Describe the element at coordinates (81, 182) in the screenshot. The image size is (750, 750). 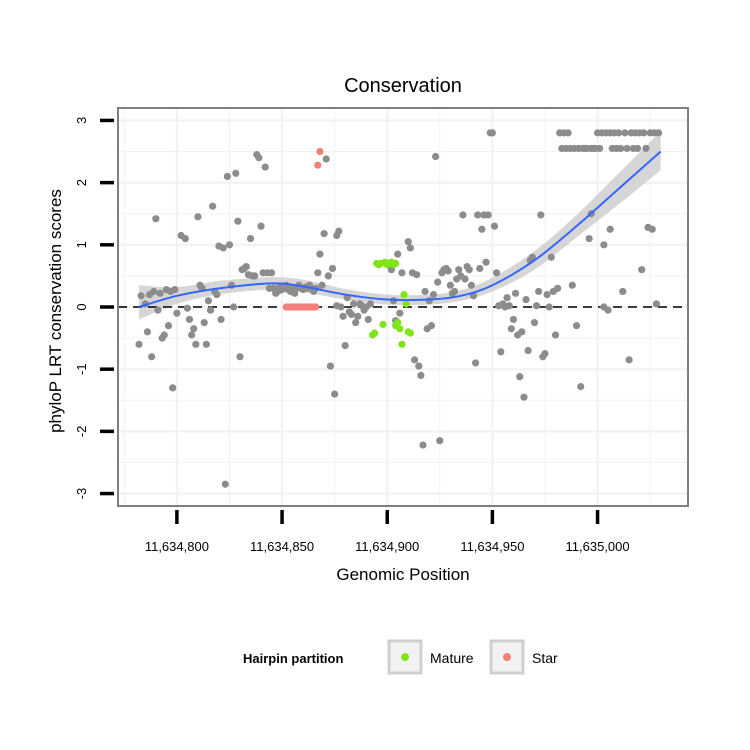
I see `y-tick-label: 2` at that location.